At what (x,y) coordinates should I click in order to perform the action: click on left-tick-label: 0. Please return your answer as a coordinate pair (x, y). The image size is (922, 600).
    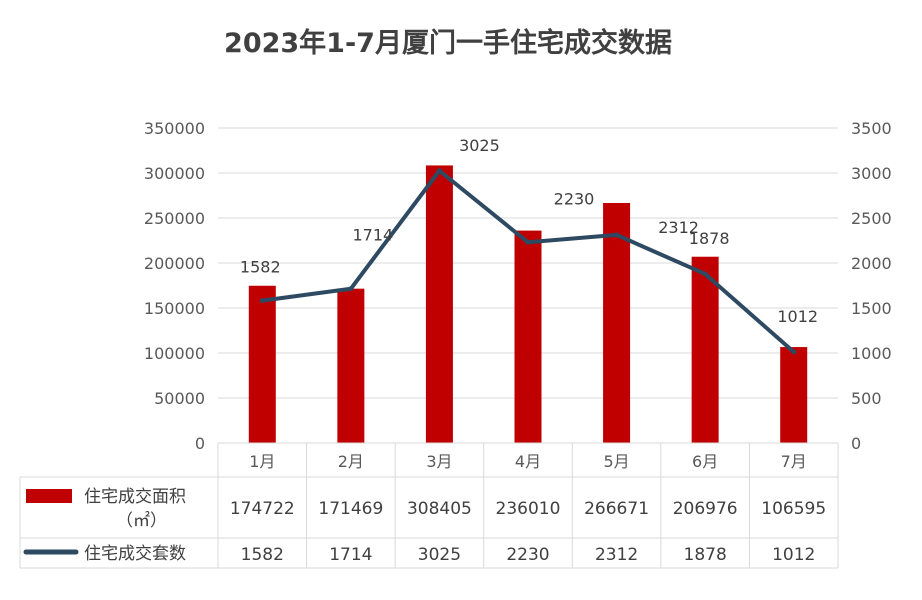
    Looking at the image, I should click on (200, 443).